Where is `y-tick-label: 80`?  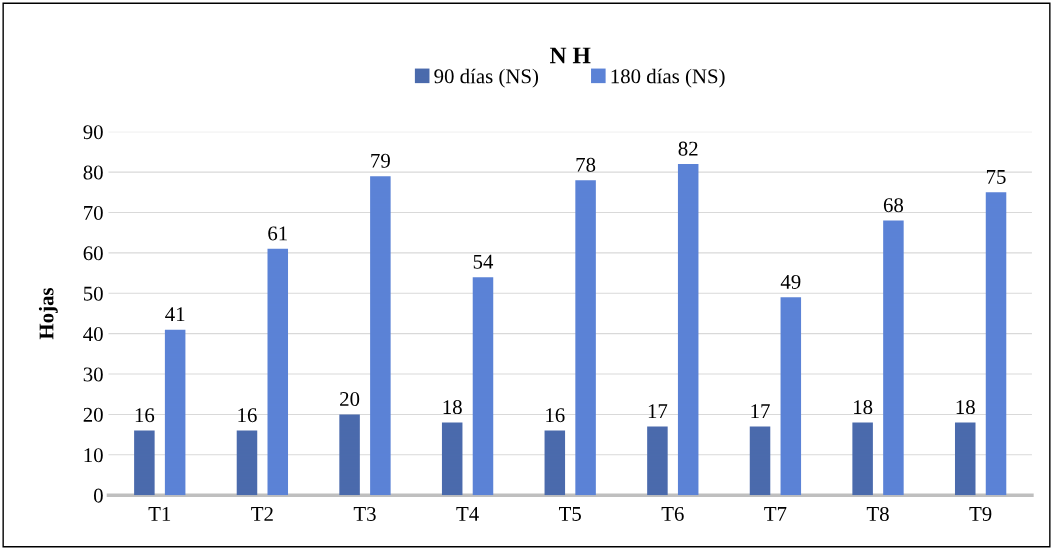
y-tick-label: 80 is located at coordinates (93, 172).